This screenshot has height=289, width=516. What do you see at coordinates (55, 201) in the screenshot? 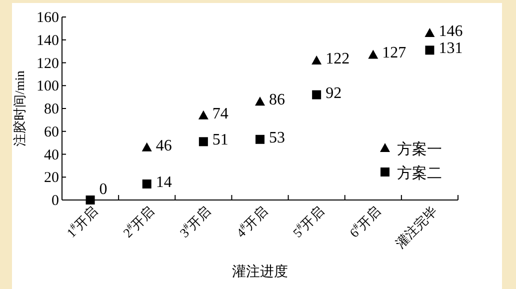
I see `y-tick-label: 0` at bounding box center [55, 201].